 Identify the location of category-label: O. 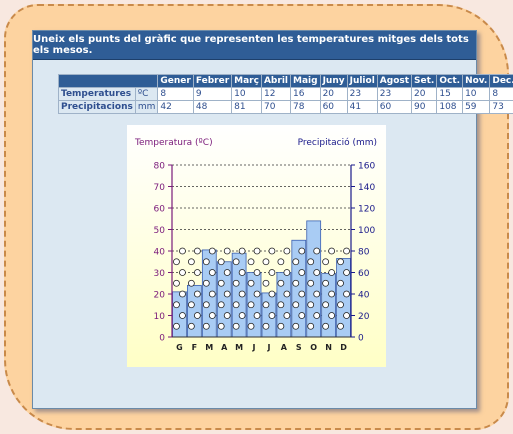
(313, 347).